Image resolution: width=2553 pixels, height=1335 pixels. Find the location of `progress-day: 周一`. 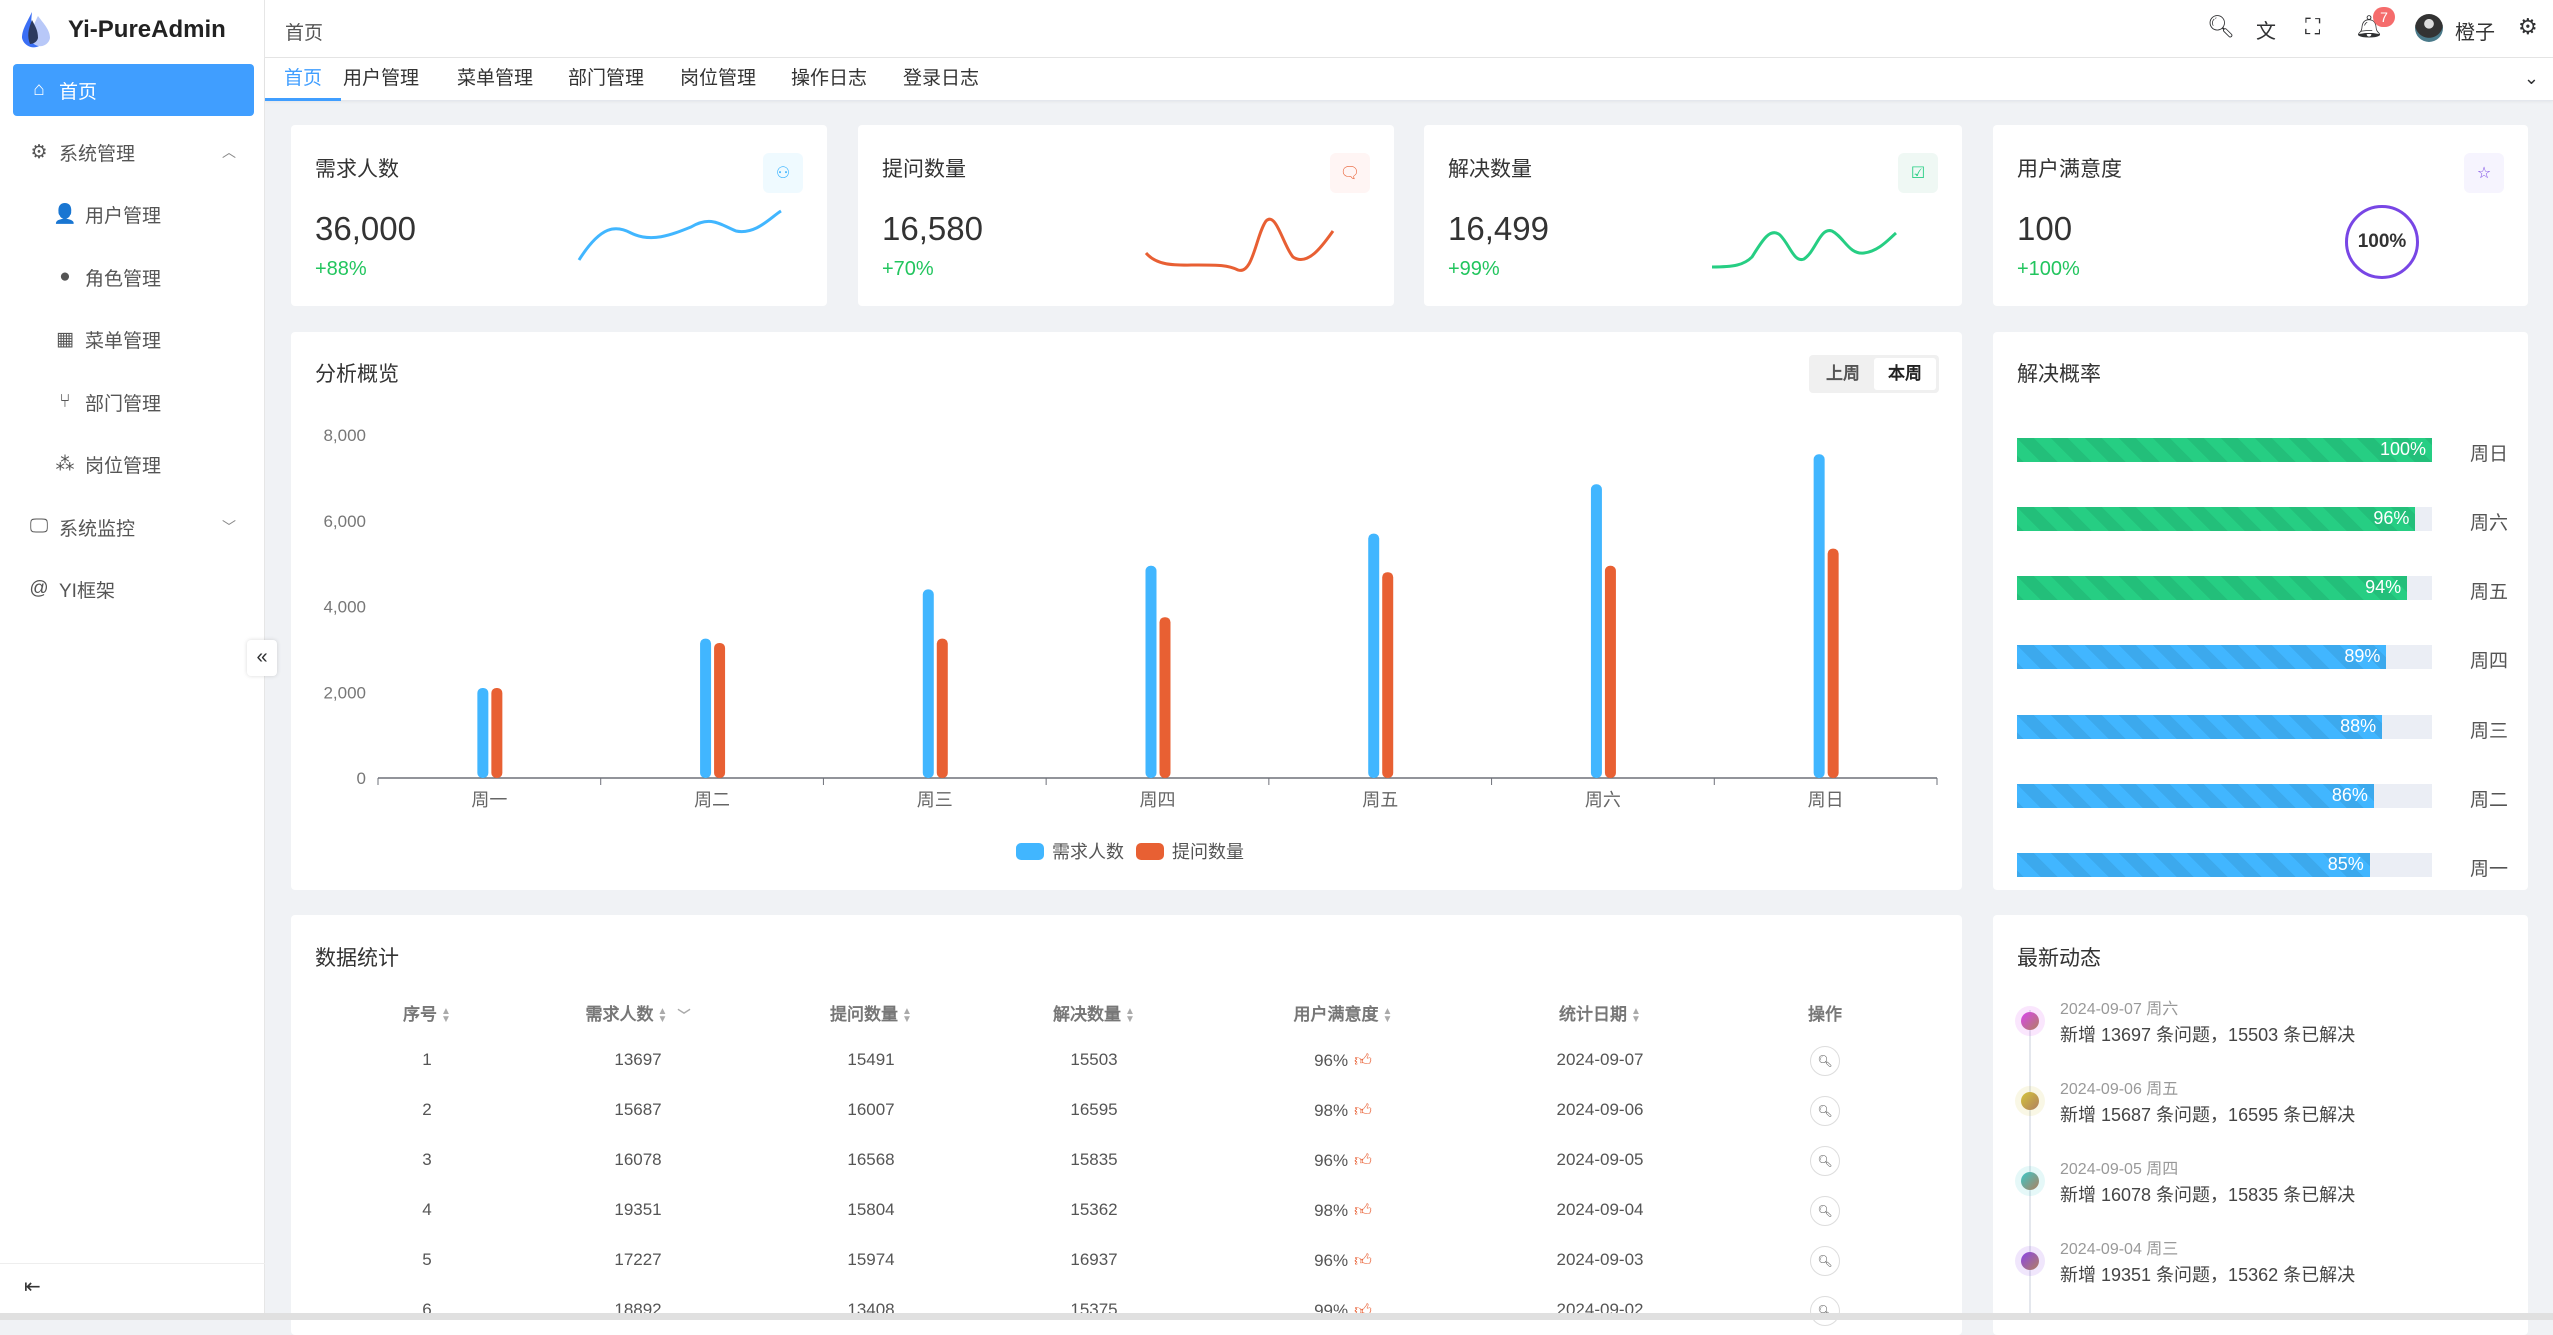

progress-day: 周一 is located at coordinates (2489, 869).